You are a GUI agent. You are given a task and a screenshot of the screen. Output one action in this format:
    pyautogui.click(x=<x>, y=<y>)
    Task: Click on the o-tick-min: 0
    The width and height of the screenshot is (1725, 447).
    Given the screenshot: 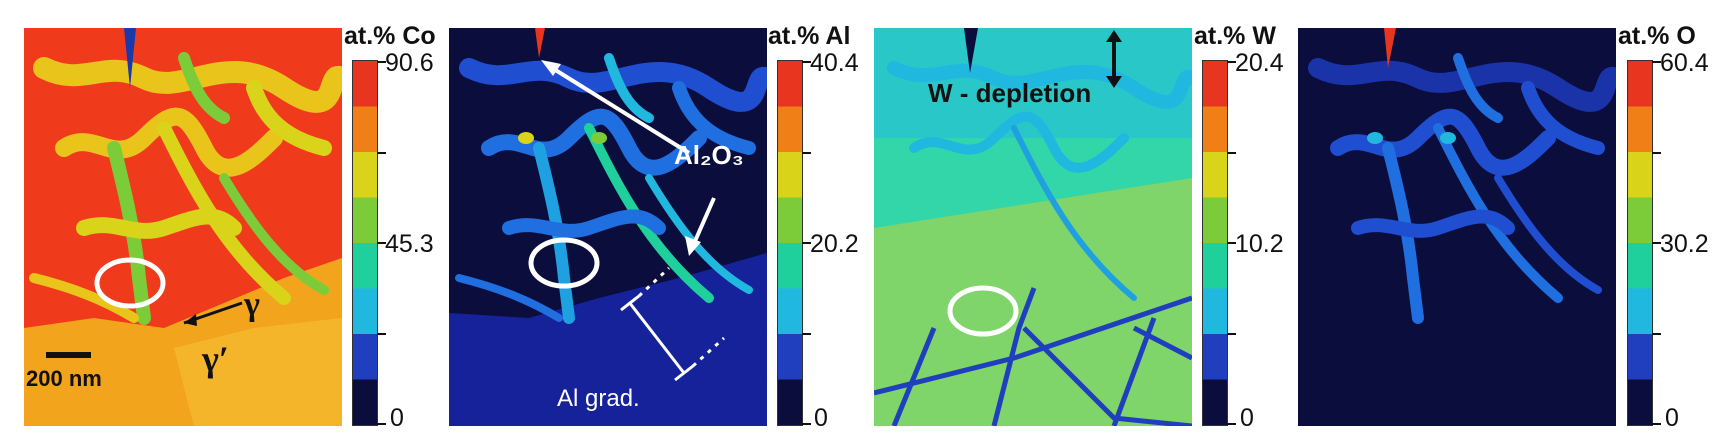 What is the action you would take?
    pyautogui.click(x=1672, y=418)
    